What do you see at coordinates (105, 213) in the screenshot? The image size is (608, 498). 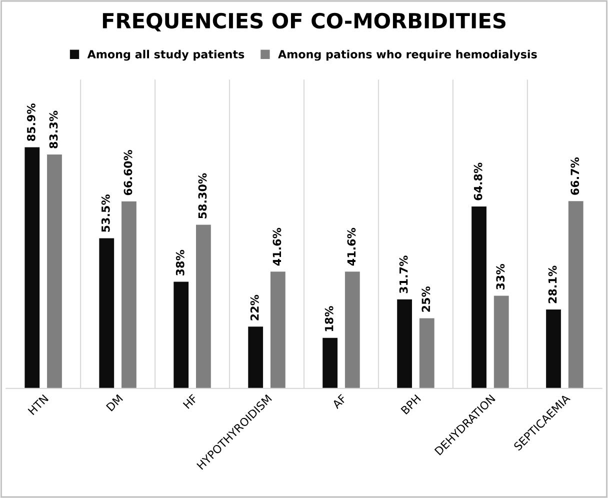 I see `data-label: 53.5%` at bounding box center [105, 213].